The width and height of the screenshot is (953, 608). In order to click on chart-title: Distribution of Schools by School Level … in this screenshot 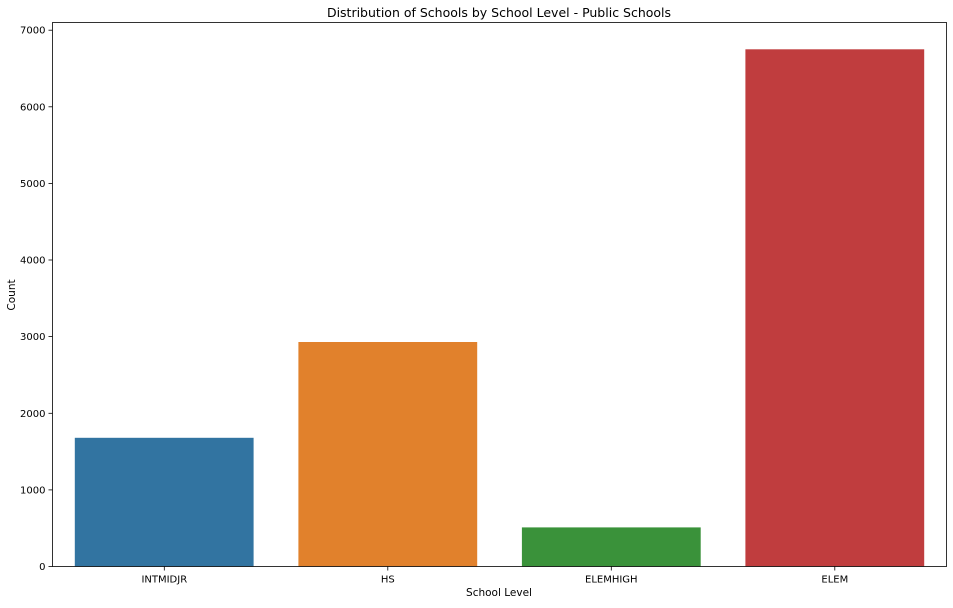, I will do `click(499, 12)`.